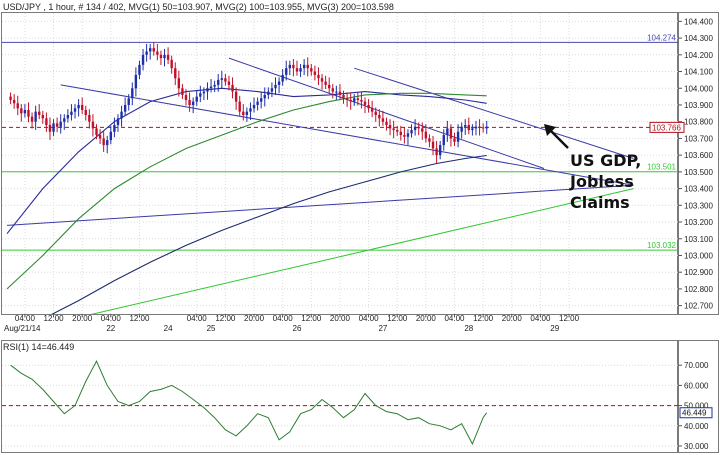  Describe the element at coordinates (554, 328) in the screenshot. I see `x-date-label: 29` at that location.